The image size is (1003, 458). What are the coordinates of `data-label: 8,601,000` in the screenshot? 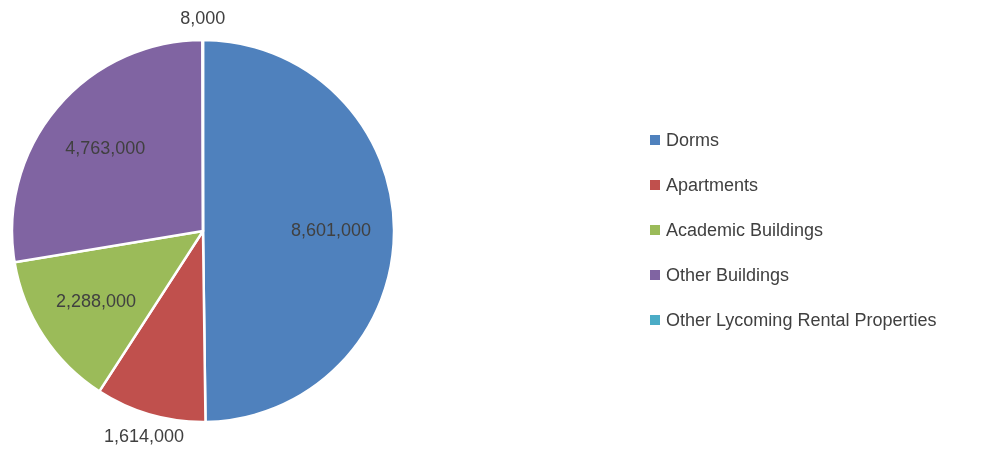 It's located at (331, 230).